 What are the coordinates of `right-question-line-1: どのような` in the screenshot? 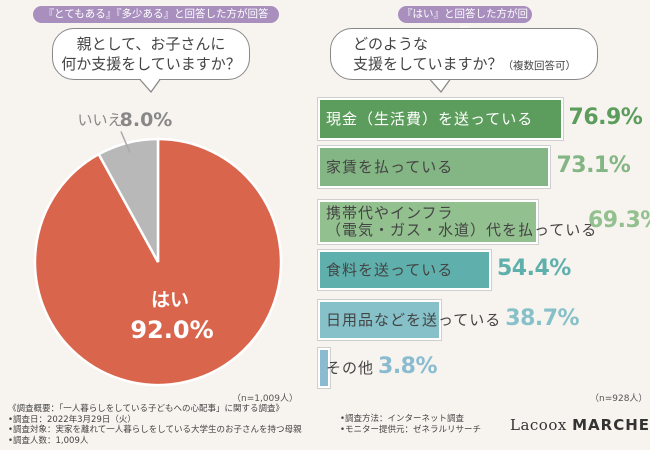 It's located at (391, 44).